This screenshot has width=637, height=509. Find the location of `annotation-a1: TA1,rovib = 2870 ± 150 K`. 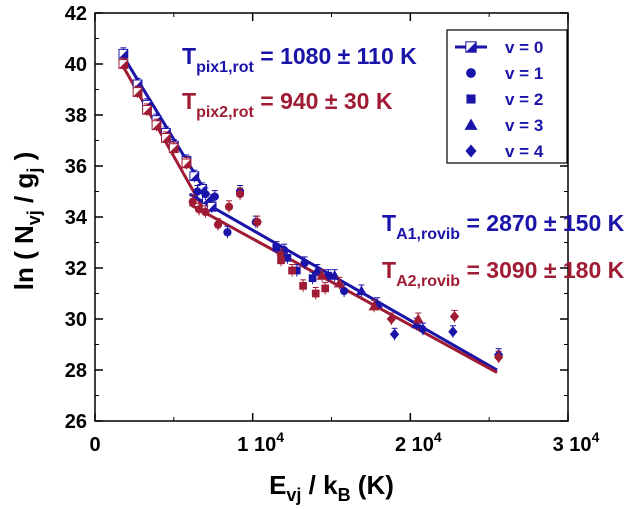

annotation-a1: TA1,rovib = 2870 ± 150 K is located at coordinates (503, 226).